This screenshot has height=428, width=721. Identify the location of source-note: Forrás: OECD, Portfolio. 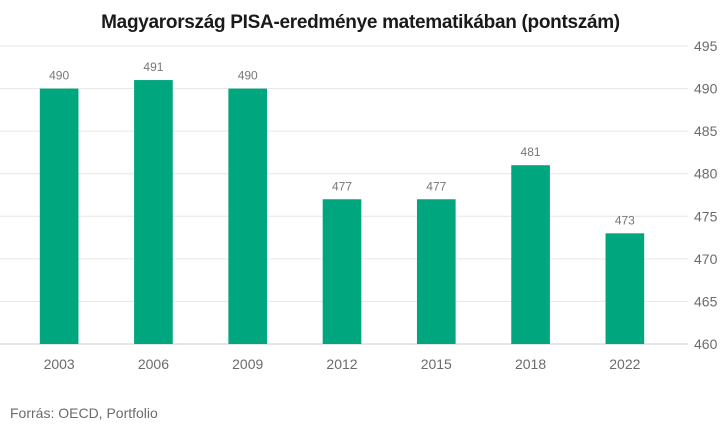
(84, 413).